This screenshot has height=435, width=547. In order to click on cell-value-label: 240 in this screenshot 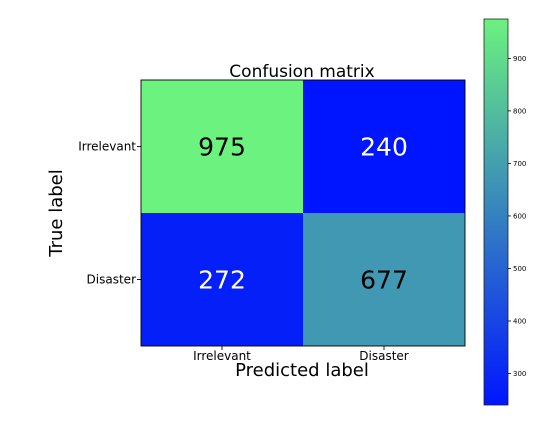, I will do `click(384, 147)`.